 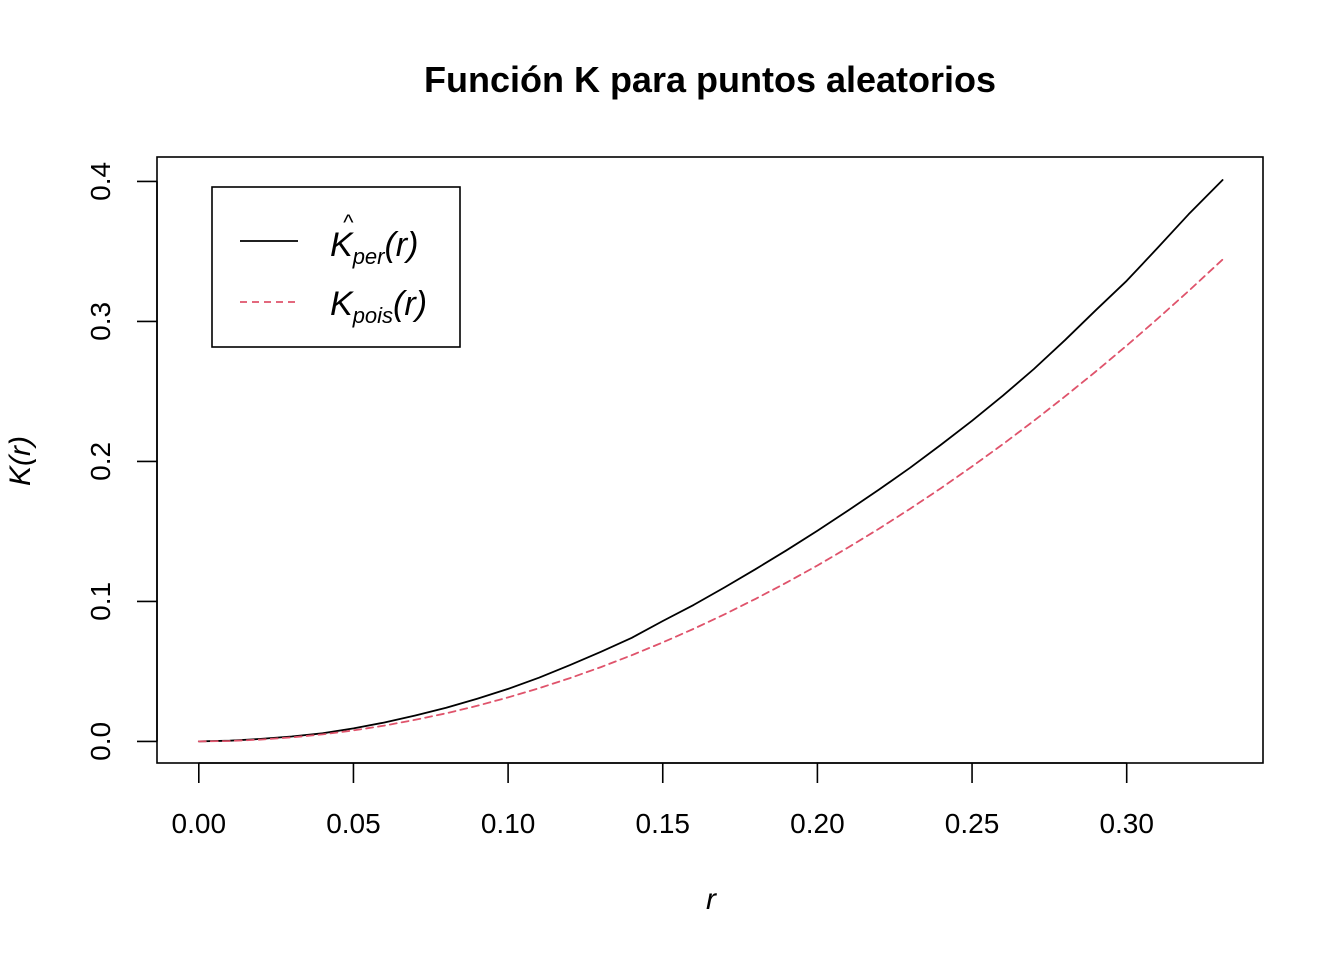 I want to click on y-axis-label: K(r), so click(x=20, y=461).